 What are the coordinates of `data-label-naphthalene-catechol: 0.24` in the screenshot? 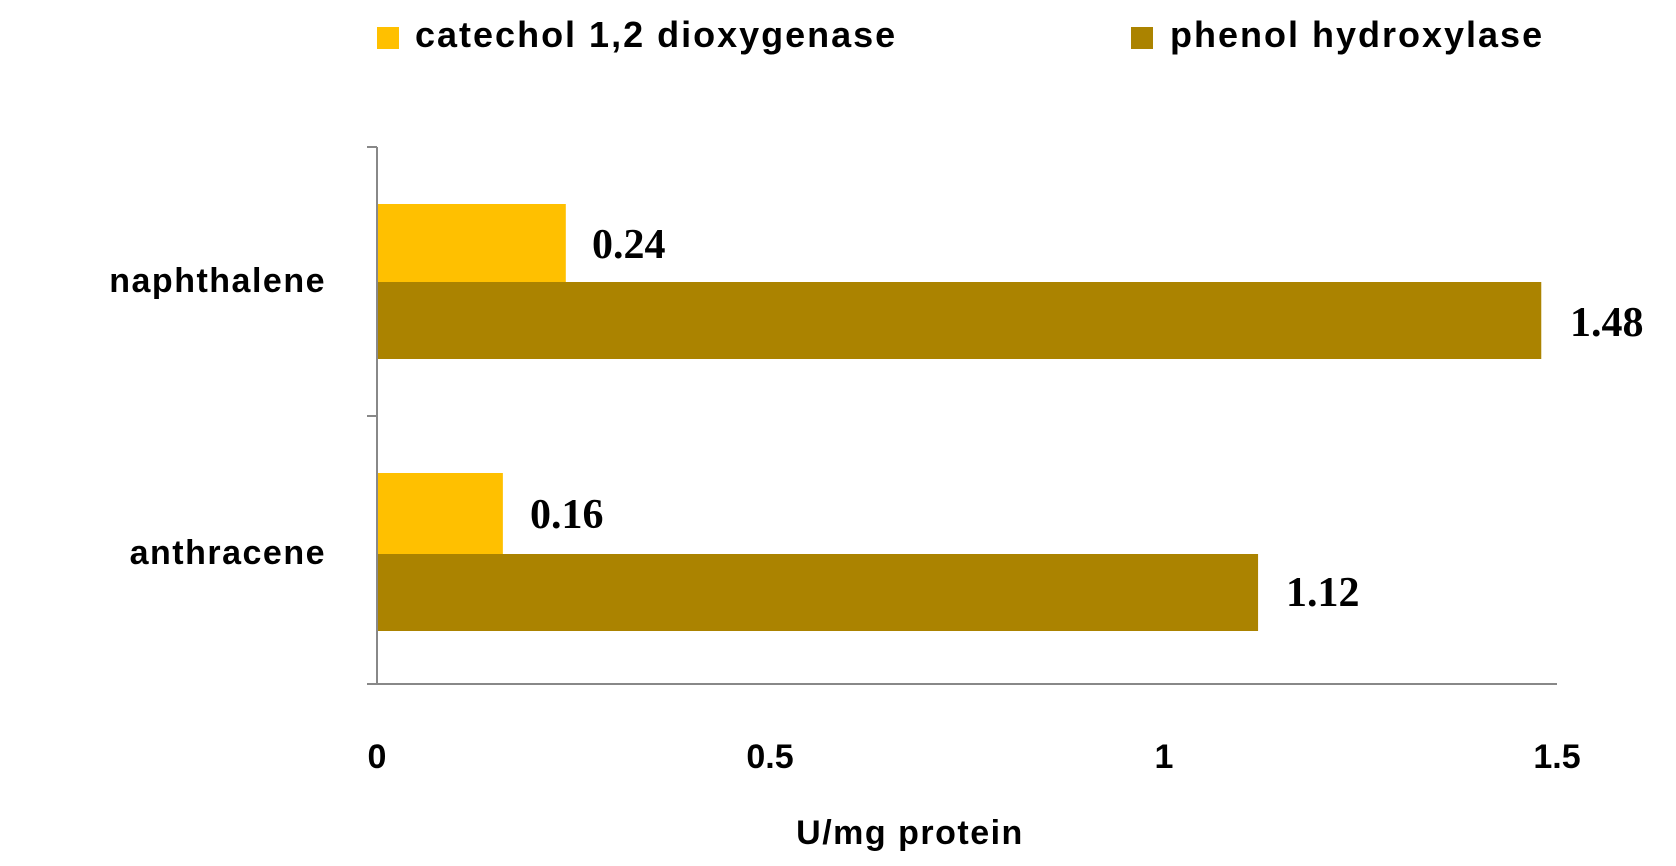 It's located at (629, 245).